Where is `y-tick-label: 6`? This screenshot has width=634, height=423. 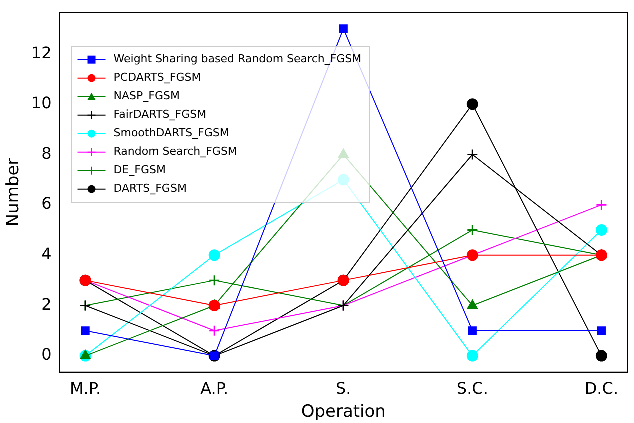
y-tick-label: 6 is located at coordinates (47, 204).